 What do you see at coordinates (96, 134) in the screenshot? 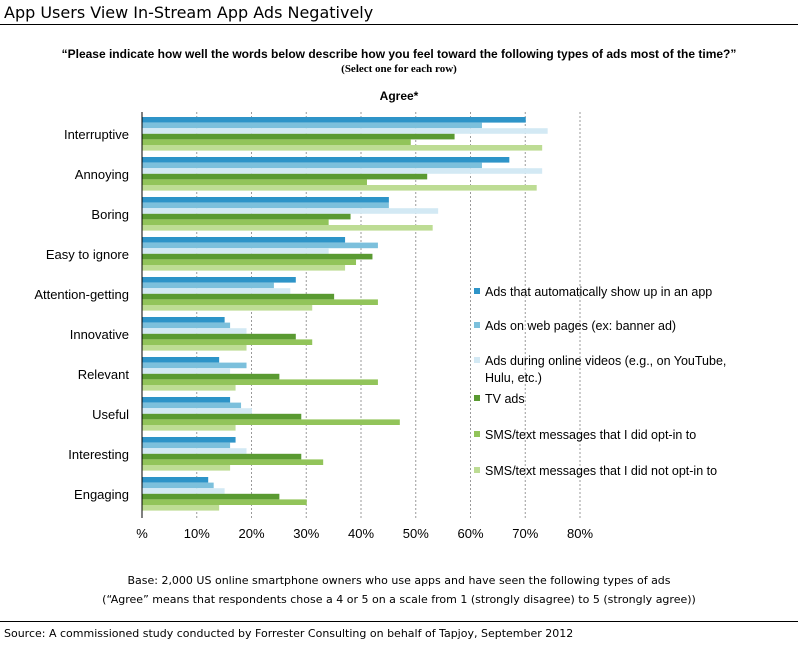
I see `category-label: Interruptive` at bounding box center [96, 134].